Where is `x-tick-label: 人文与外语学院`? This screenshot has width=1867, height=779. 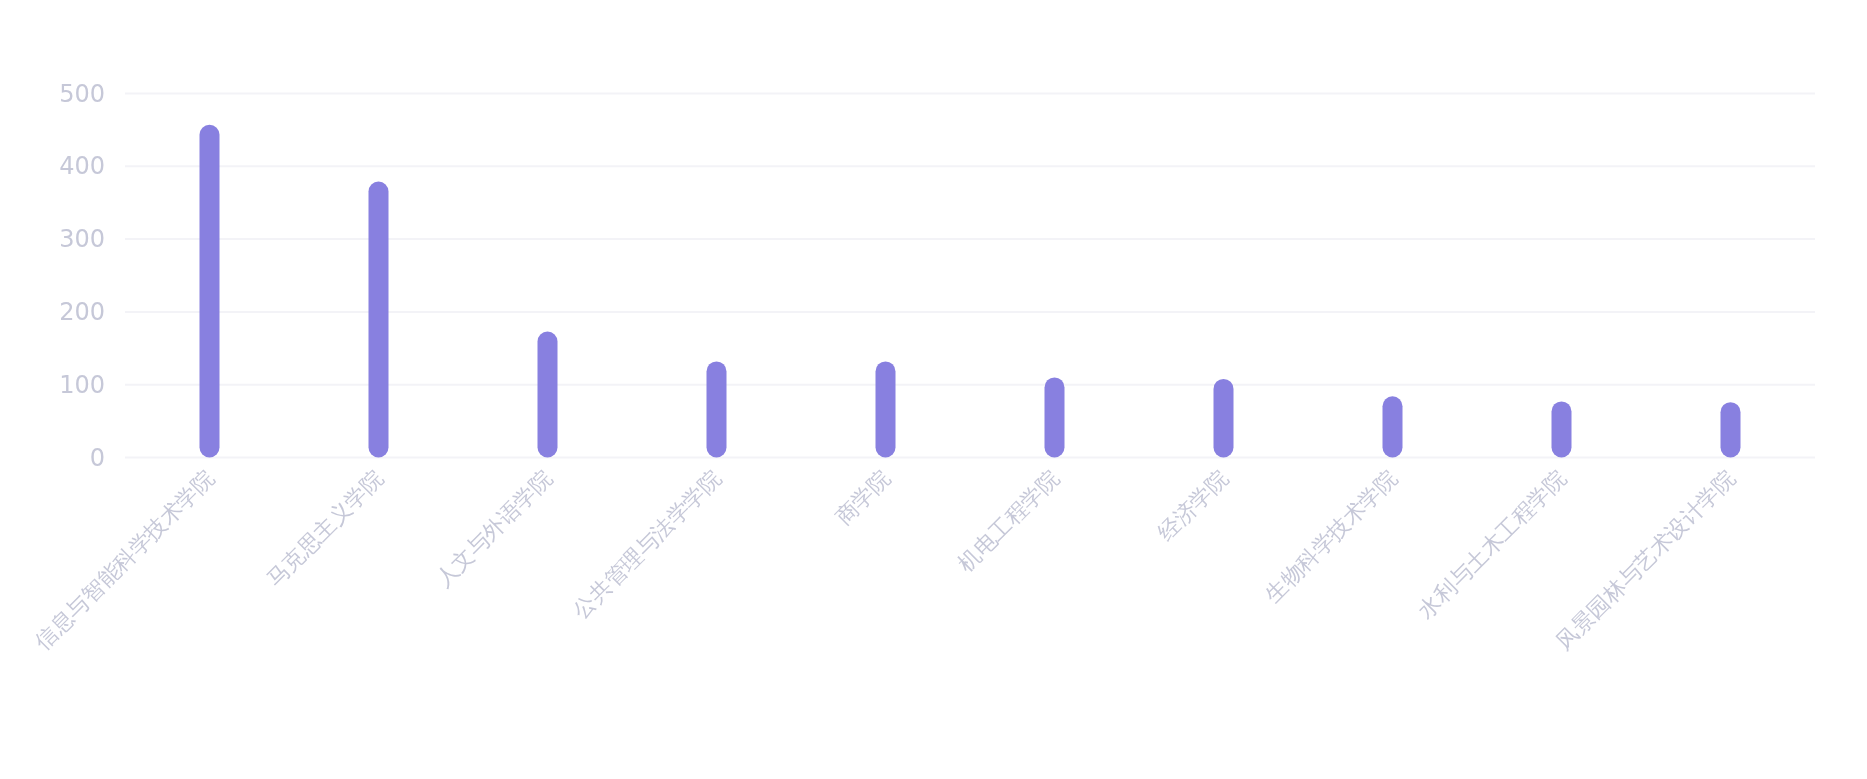 x-tick-label: 人文与外语学院 is located at coordinates (494, 528).